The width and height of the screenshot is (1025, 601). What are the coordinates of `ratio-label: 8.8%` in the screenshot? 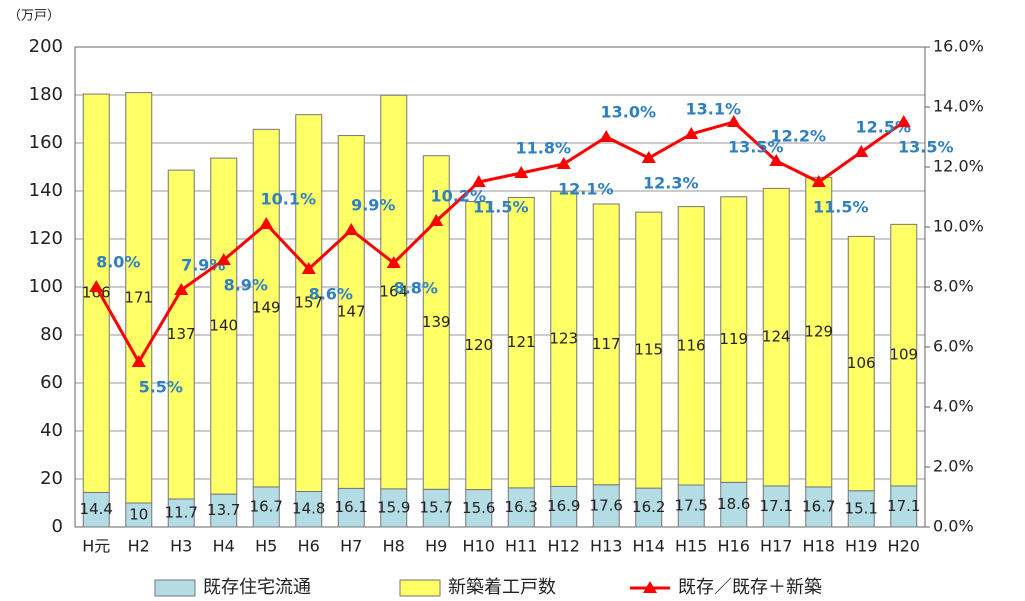 It's located at (416, 288).